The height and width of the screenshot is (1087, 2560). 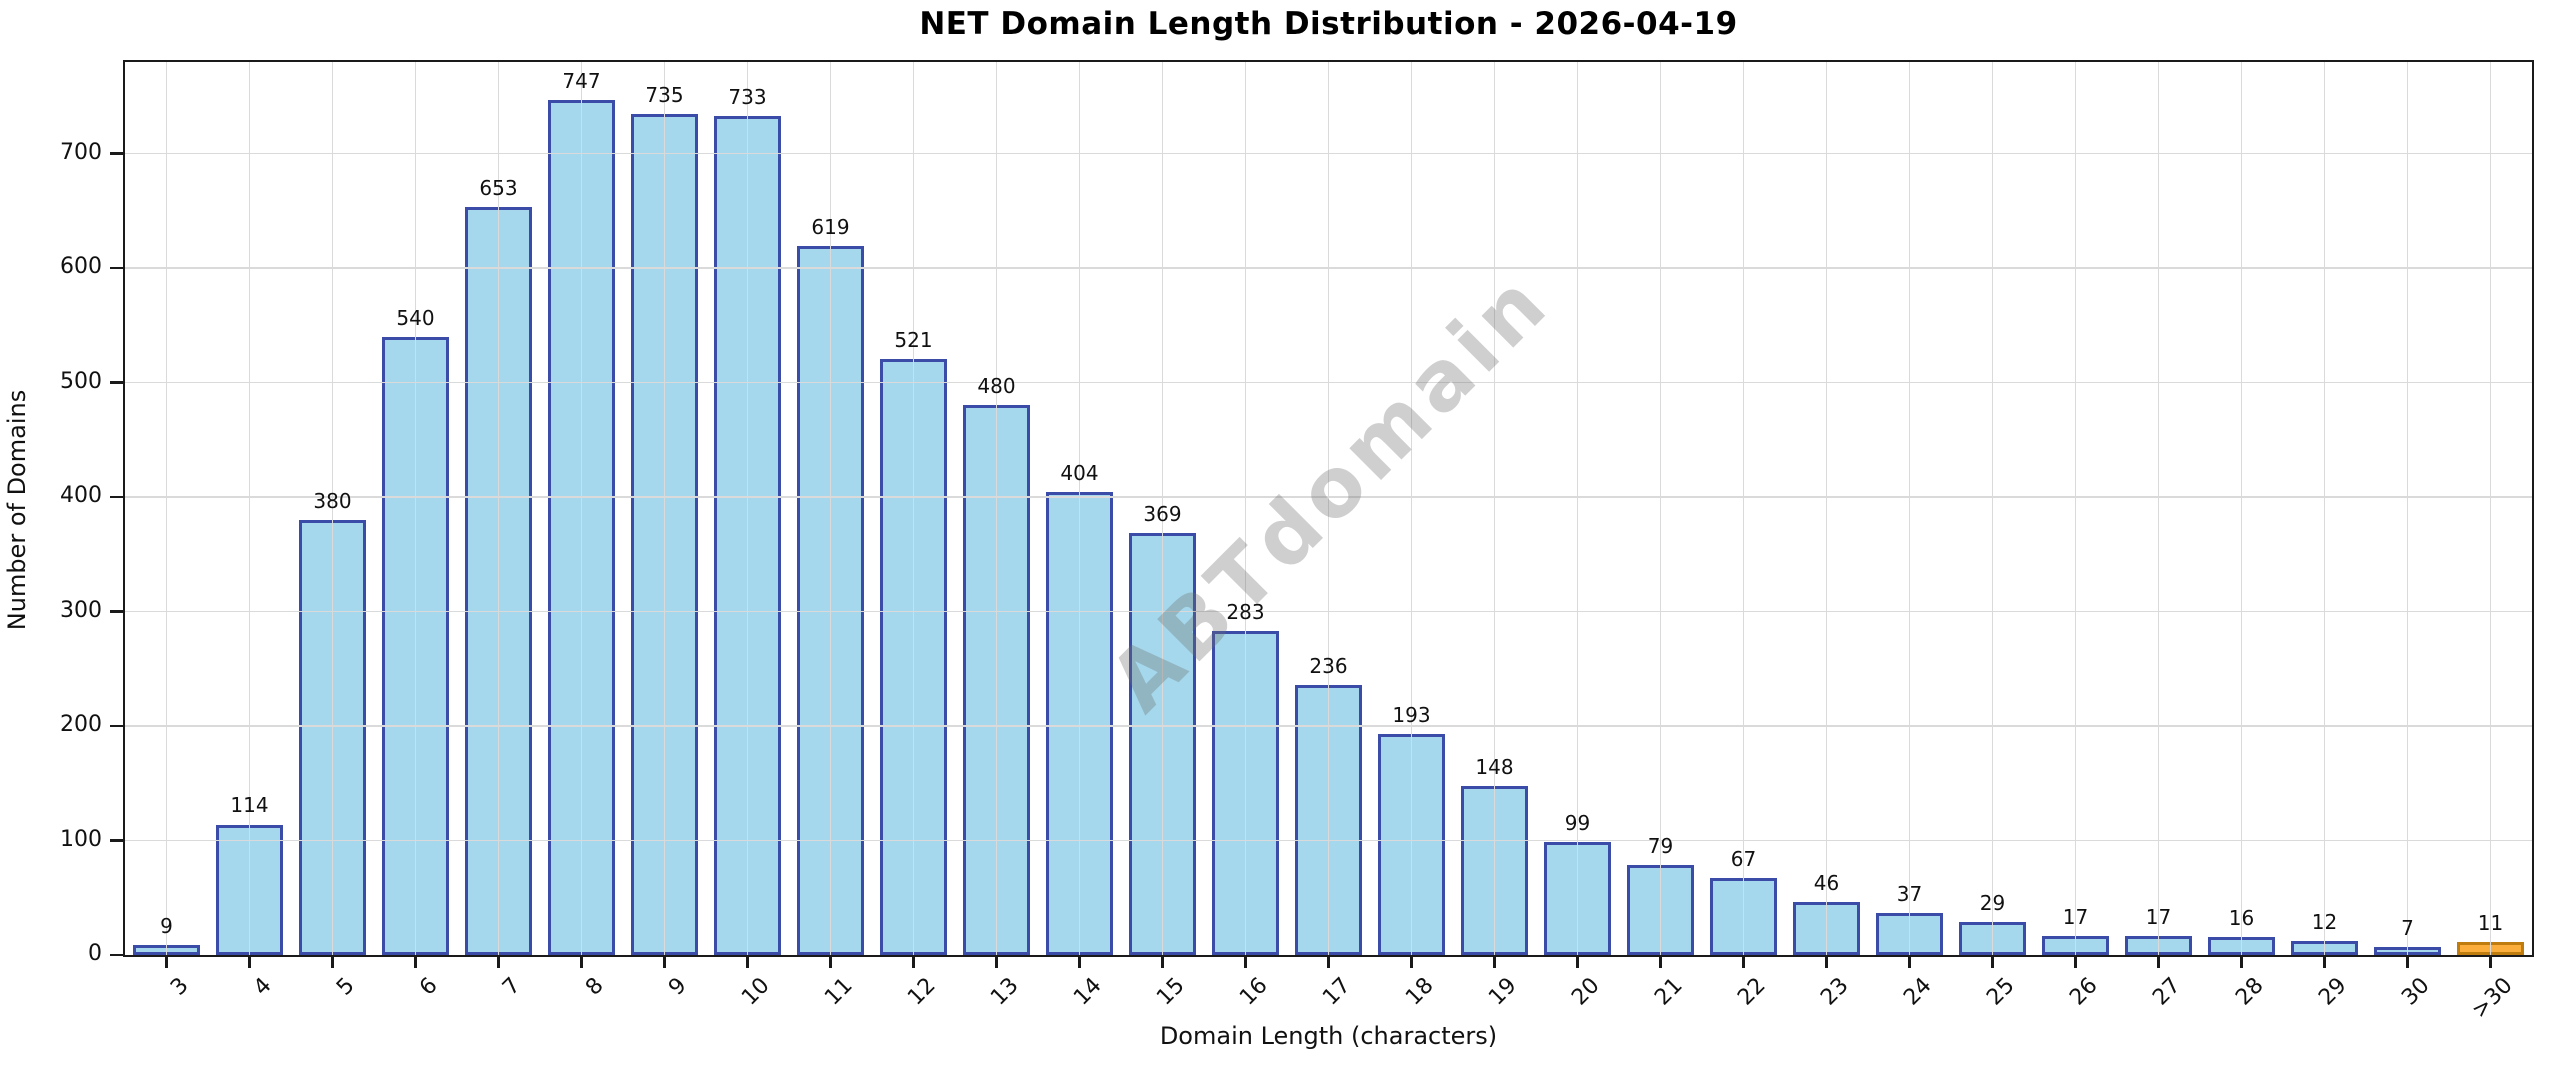 What do you see at coordinates (996, 386) in the screenshot?
I see `bar-value-label: 480` at bounding box center [996, 386].